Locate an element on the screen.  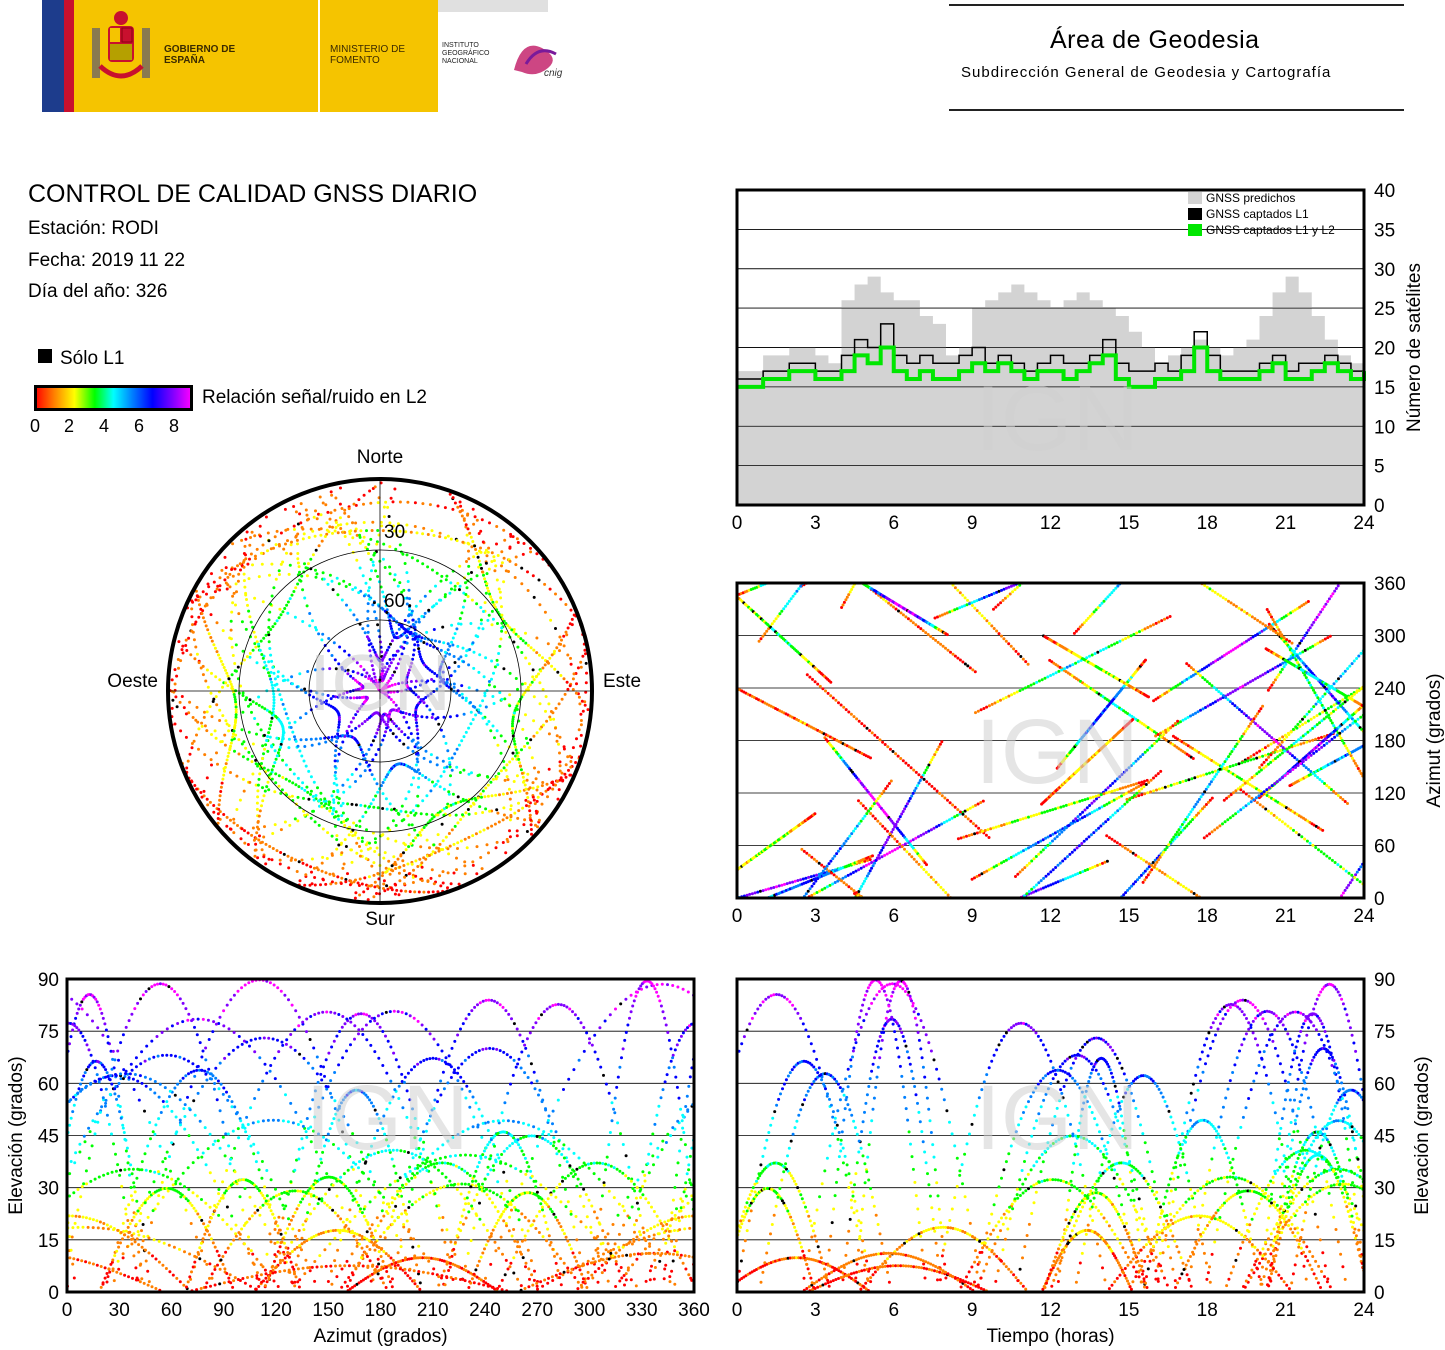
x-tick-label: 15 is located at coordinates (1128, 916).